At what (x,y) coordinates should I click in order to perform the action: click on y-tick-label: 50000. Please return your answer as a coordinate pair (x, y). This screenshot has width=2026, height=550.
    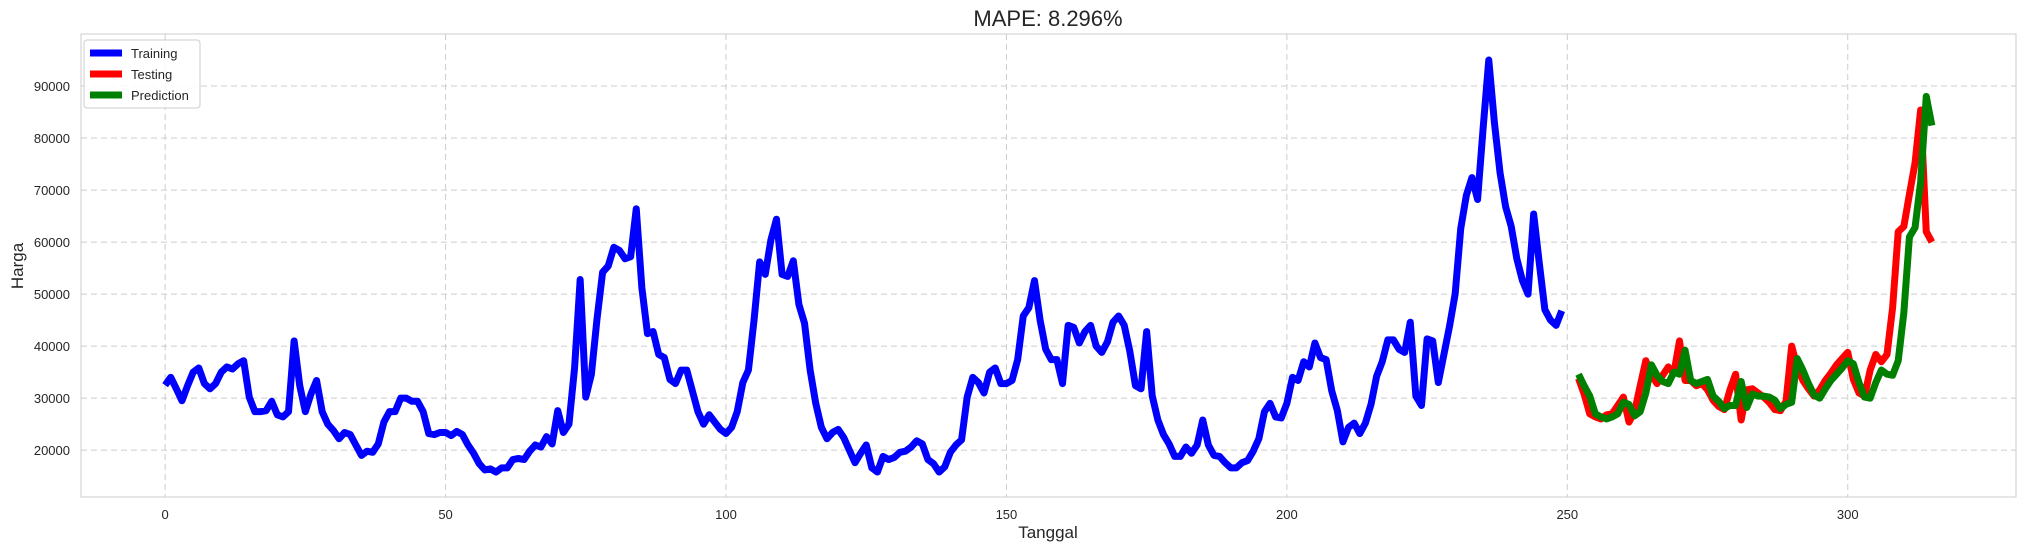
    Looking at the image, I should click on (52, 294).